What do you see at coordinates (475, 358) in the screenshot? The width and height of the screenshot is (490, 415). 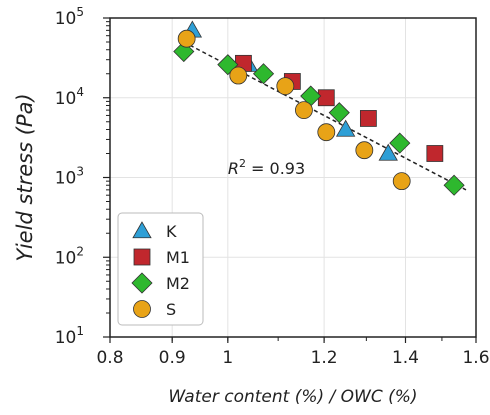 I see `x-tick-label: 1.6` at bounding box center [475, 358].